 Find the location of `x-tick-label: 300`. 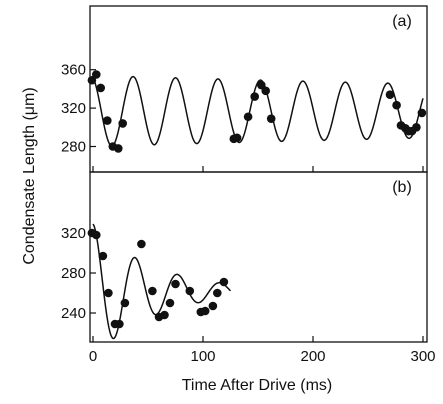

x-tick-label: 300 is located at coordinates (422, 356).